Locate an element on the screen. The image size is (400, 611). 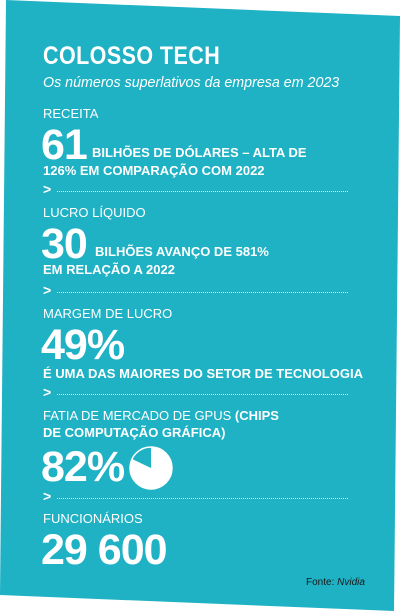
stat-value-employees: 29 600 is located at coordinates (104, 550).